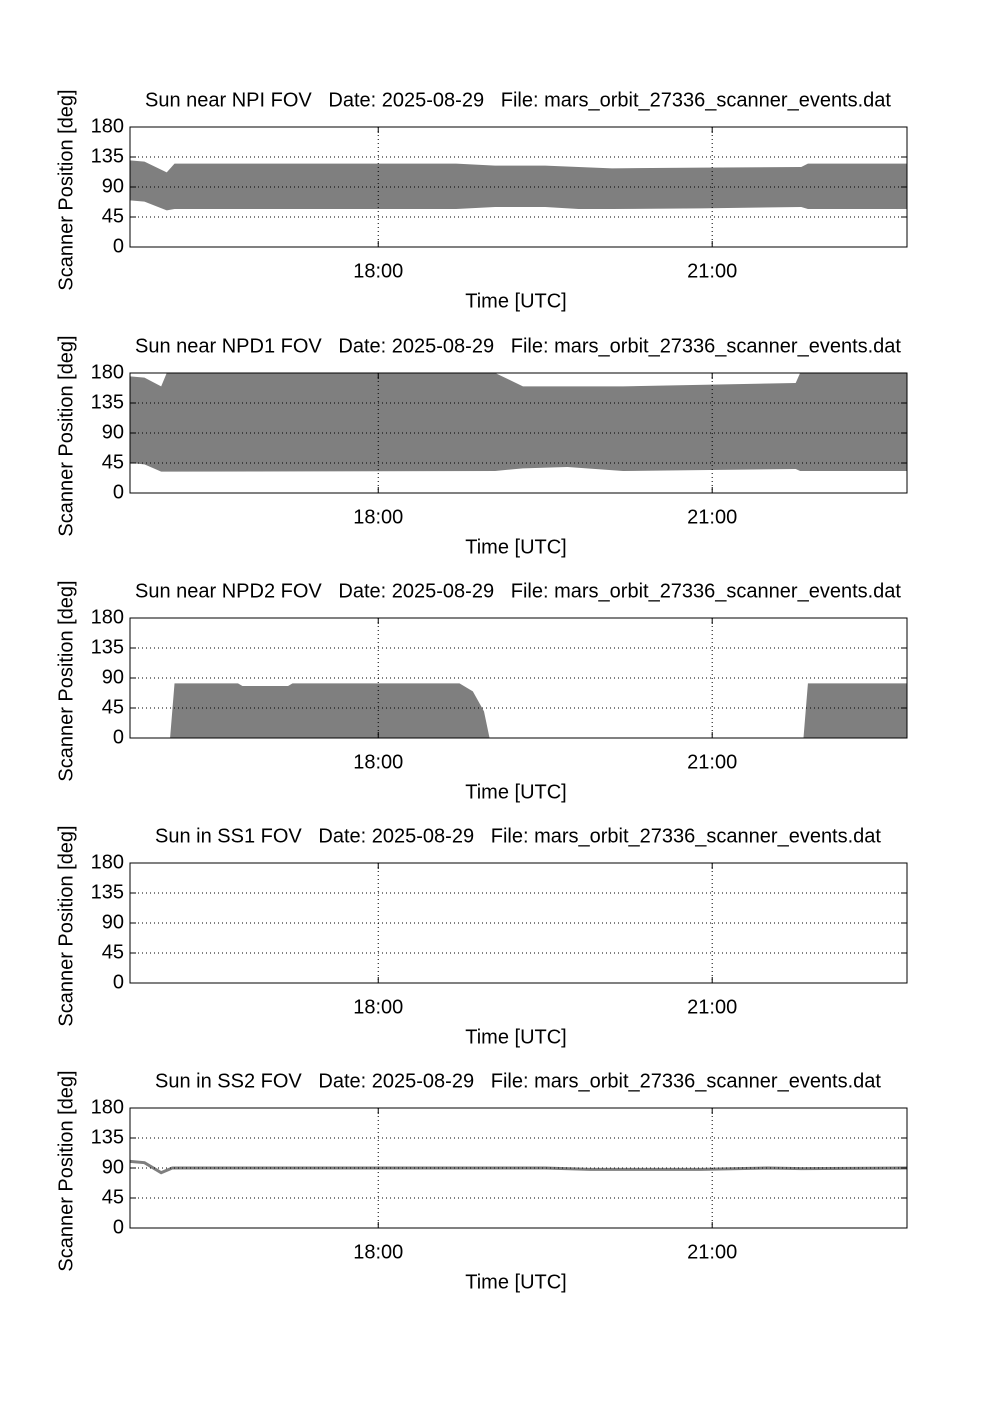 This screenshot has width=1002, height=1419. I want to click on line, so click(518, 1167).